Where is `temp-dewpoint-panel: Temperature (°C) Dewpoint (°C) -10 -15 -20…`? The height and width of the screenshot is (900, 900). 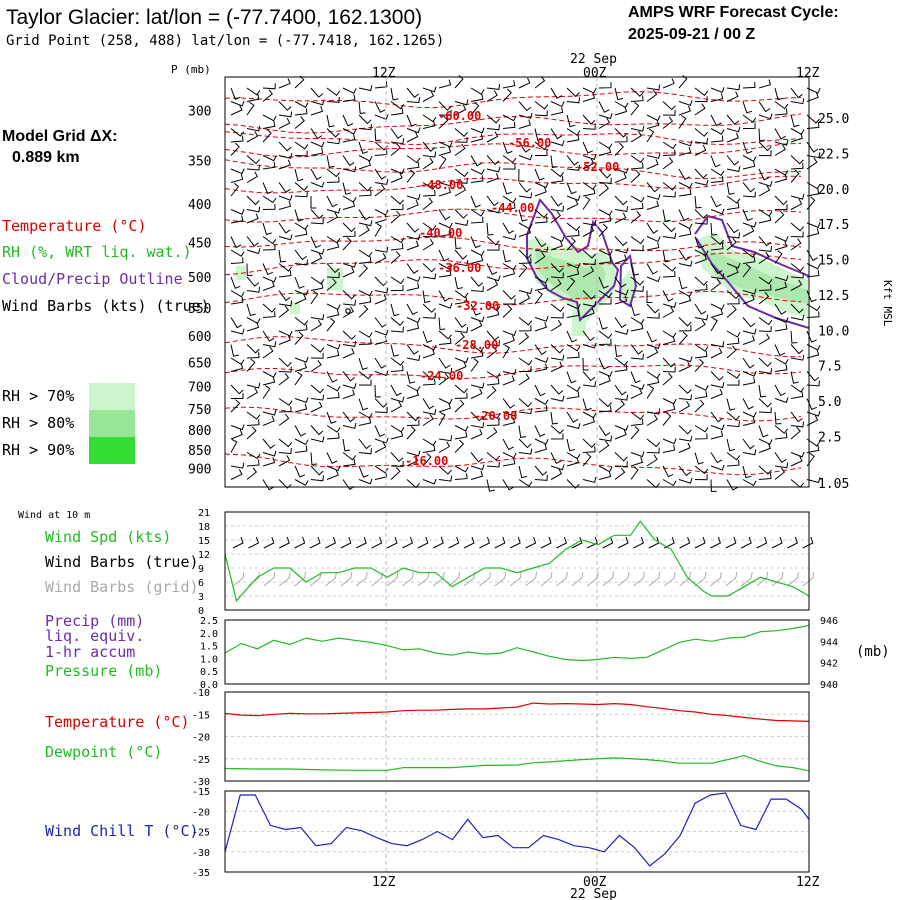 temp-dewpoint-panel: Temperature (°C) Dewpoint (°C) -10 -15 -20… is located at coordinates (427, 738).